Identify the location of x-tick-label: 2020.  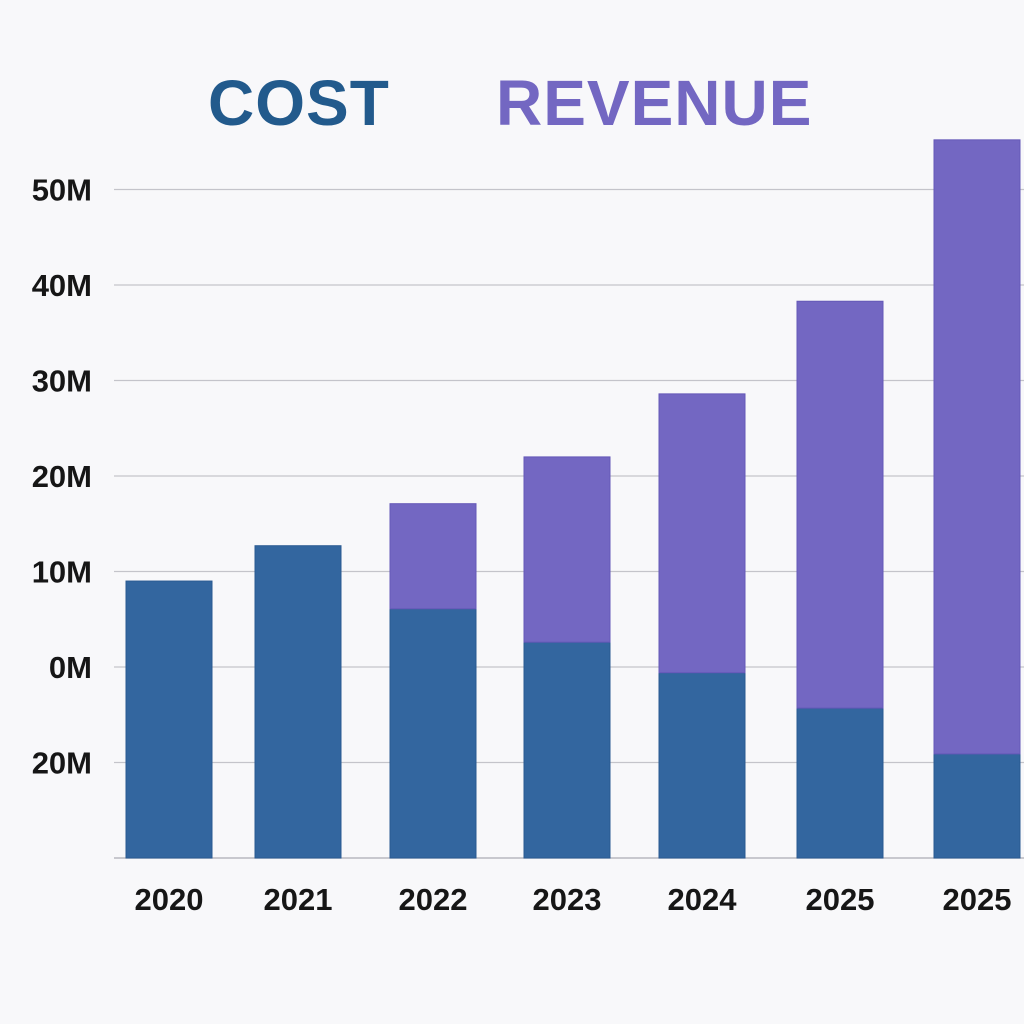
(169, 899).